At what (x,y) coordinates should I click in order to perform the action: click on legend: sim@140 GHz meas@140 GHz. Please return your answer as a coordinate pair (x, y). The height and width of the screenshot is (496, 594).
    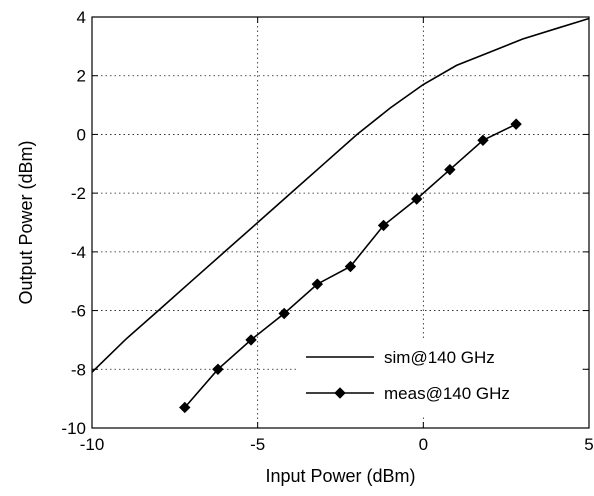
    Looking at the image, I should click on (439, 377).